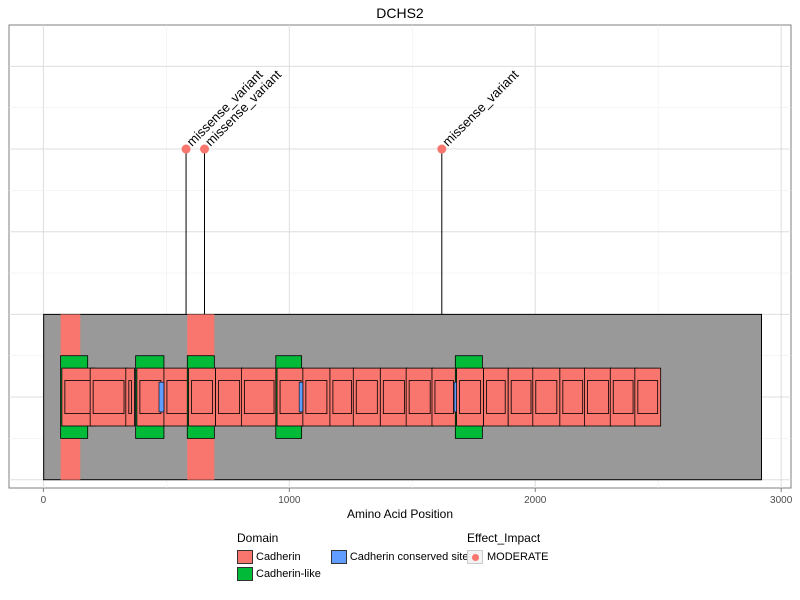 This screenshot has height=600, width=800. What do you see at coordinates (44, 500) in the screenshot?
I see `x-tick-label: 0` at bounding box center [44, 500].